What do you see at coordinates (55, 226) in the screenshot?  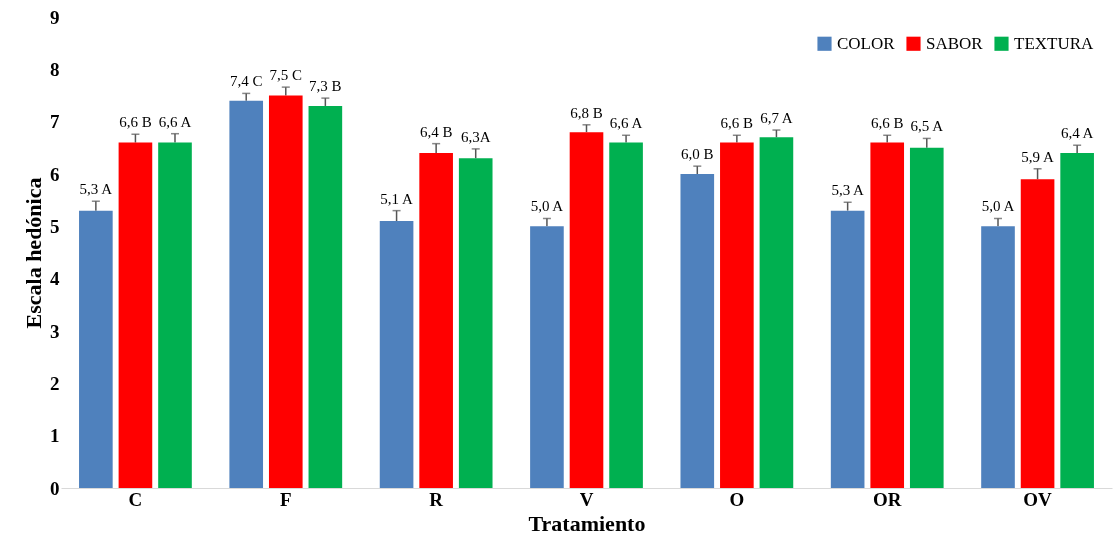 I see `y-tick-label: 5` at bounding box center [55, 226].